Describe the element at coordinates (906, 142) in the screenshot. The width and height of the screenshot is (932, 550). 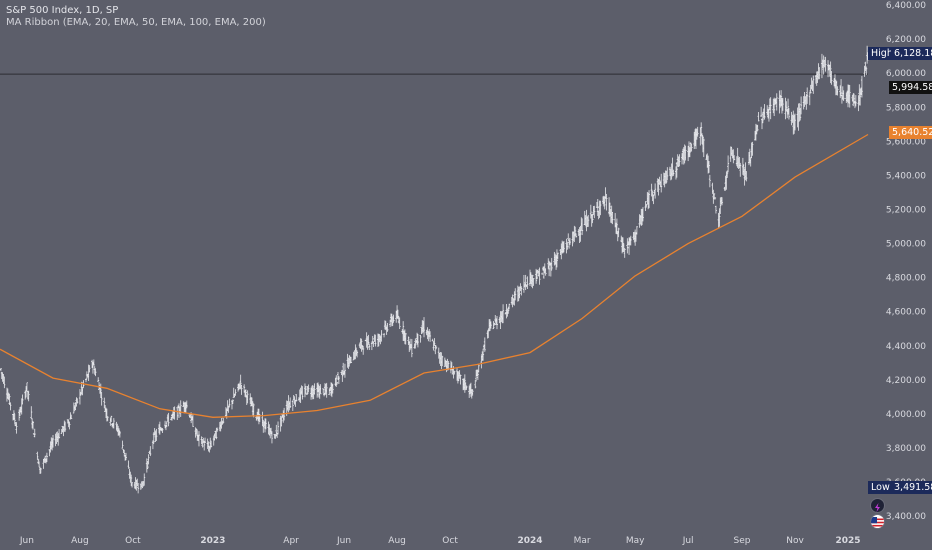
I see `y-tick-label: 5,600.00` at that location.